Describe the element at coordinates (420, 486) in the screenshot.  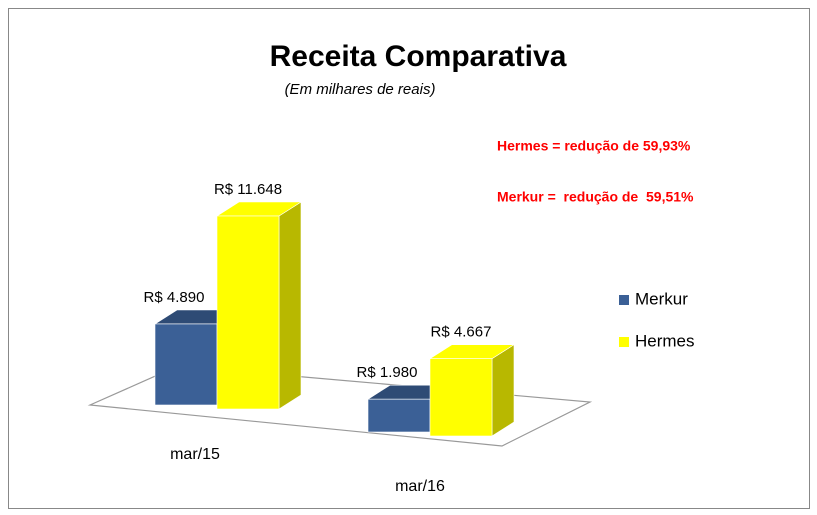
I see `x-tick-label: mar/16` at that location.